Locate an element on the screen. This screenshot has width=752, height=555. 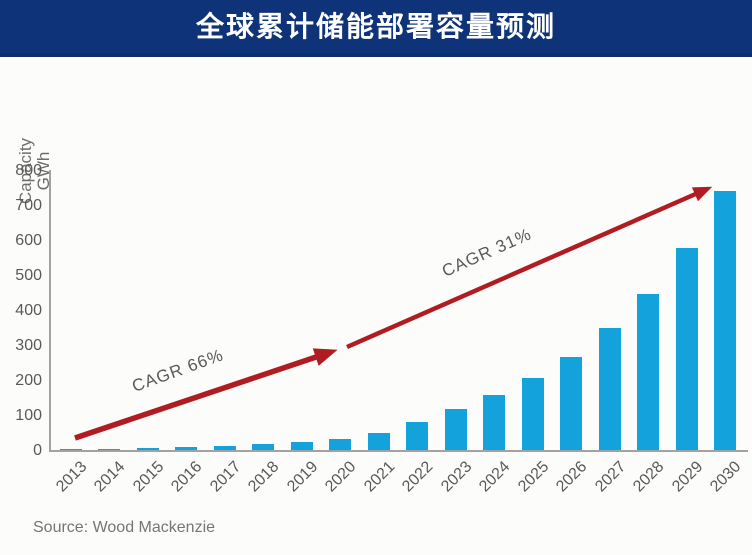
x-tick-label: 2019 is located at coordinates (302, 477).